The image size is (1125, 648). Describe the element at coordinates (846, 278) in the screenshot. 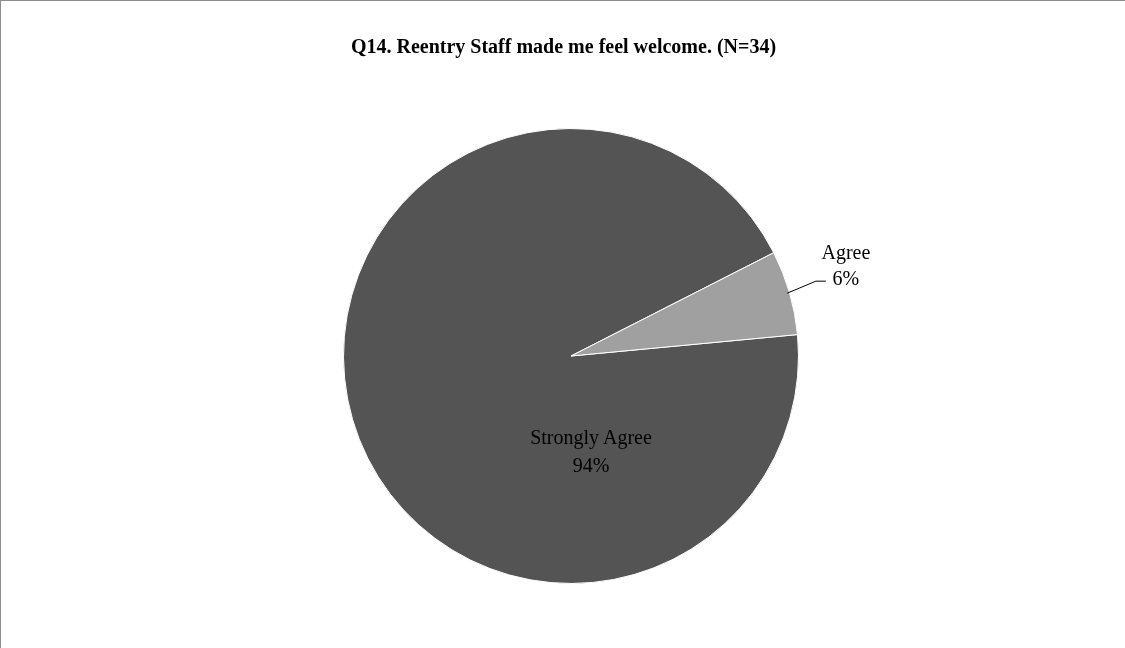

I see `data-label: 6%` at that location.